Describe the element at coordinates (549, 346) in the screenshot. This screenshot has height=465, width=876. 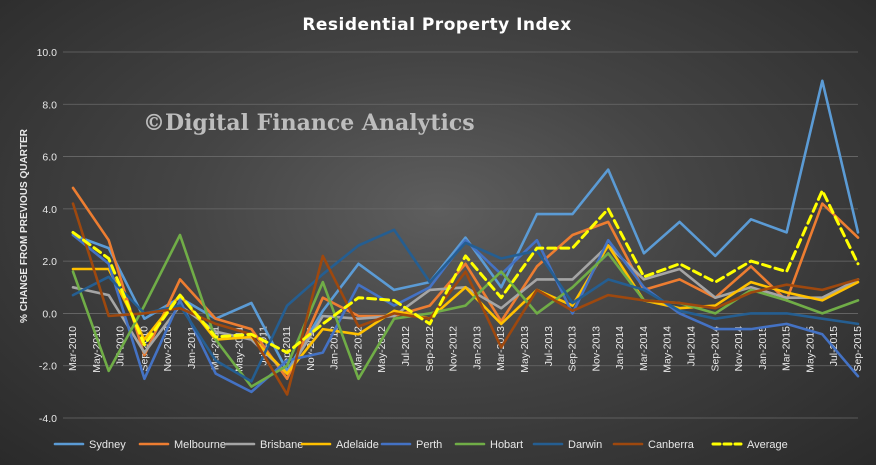
I see `x-tick-label: Jul-2013` at that location.